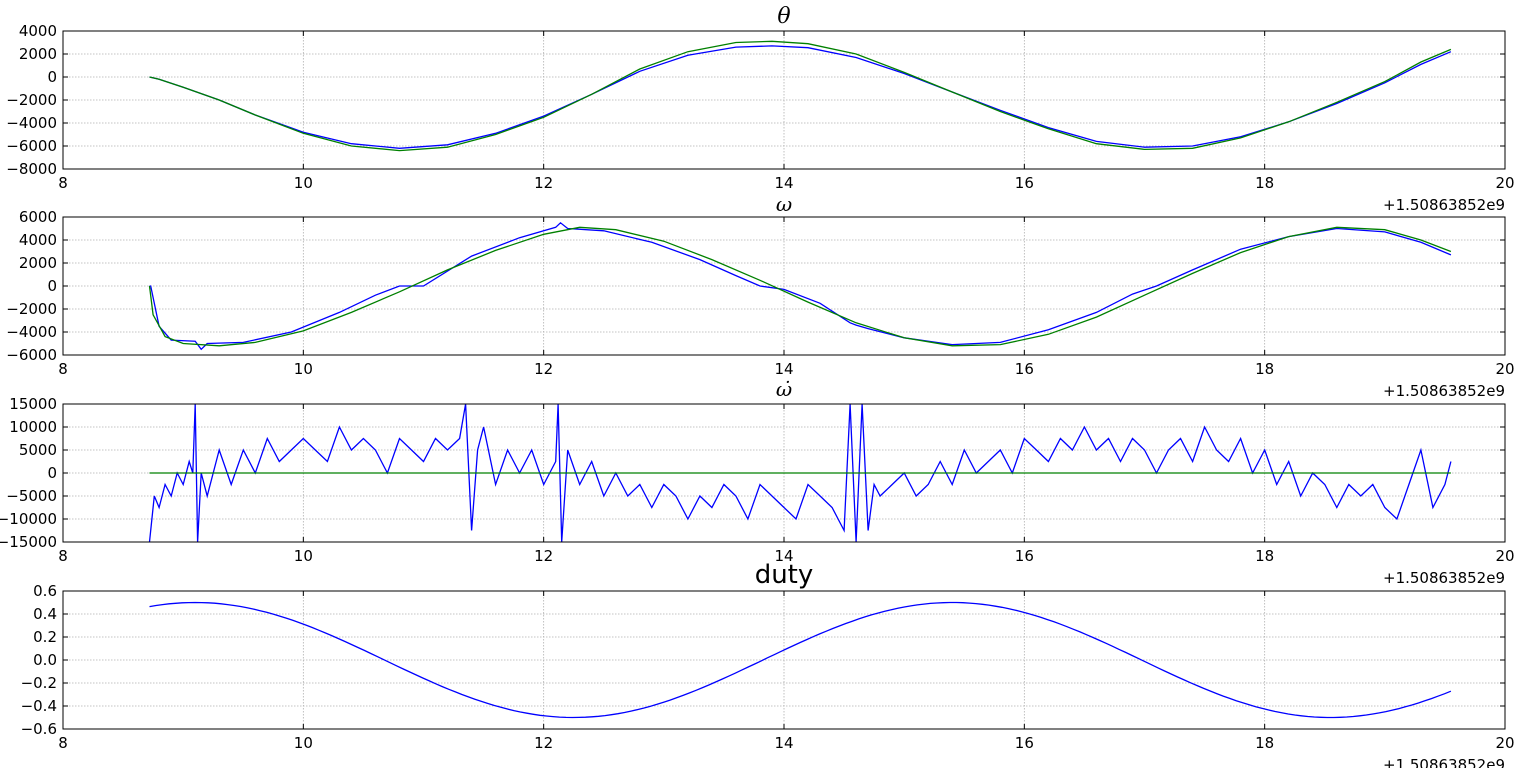 The height and width of the screenshot is (768, 1536). Describe the element at coordinates (39, 729) in the screenshot. I see `y-tick-label: −0.6` at that location.